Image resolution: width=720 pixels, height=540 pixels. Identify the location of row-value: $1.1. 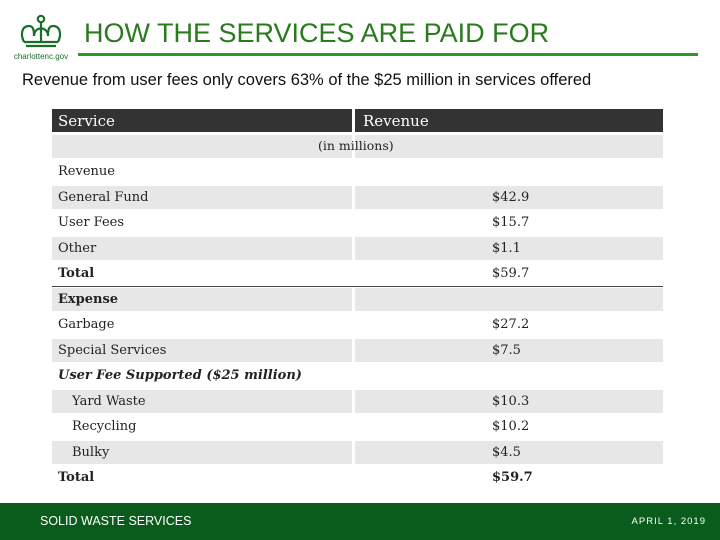
(509, 248).